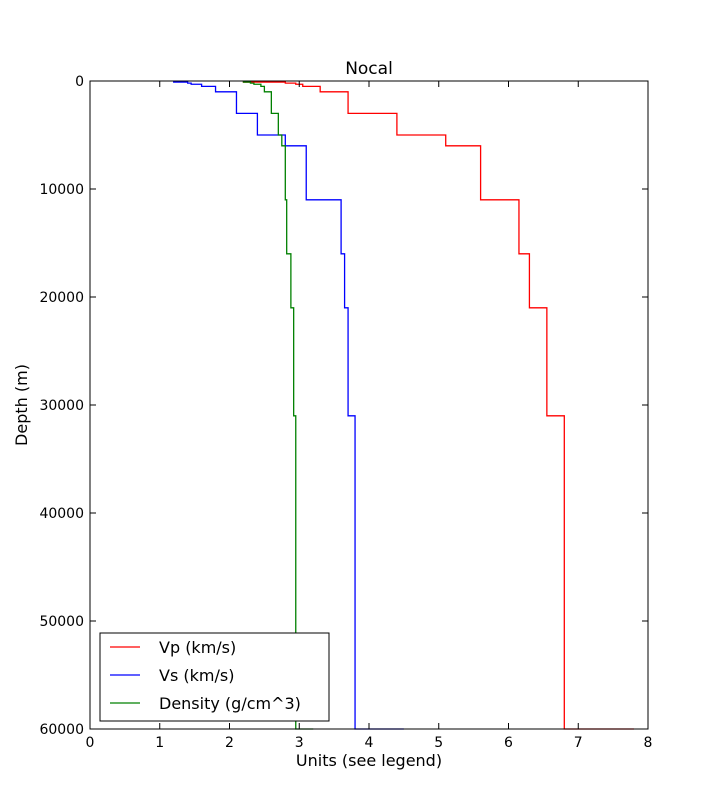 The image size is (720, 810). What do you see at coordinates (21, 405) in the screenshot?
I see `y-axis-title: Depth (m)` at bounding box center [21, 405].